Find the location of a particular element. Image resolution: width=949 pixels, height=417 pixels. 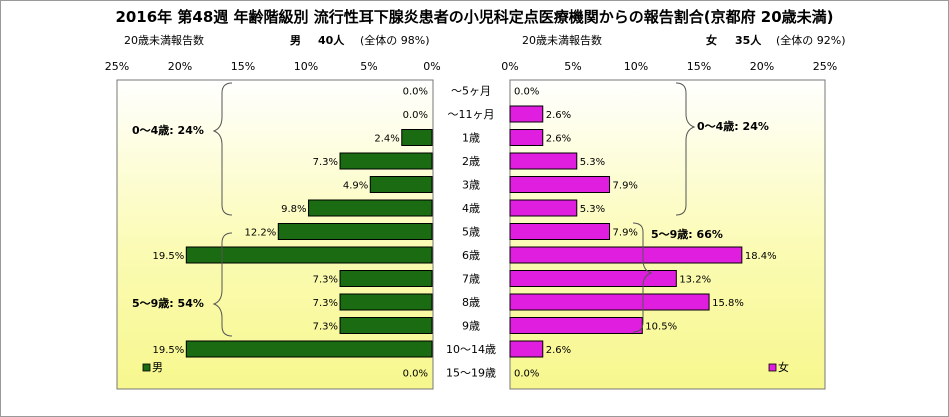

age-category-label: 10〜14歳 is located at coordinates (471, 349).